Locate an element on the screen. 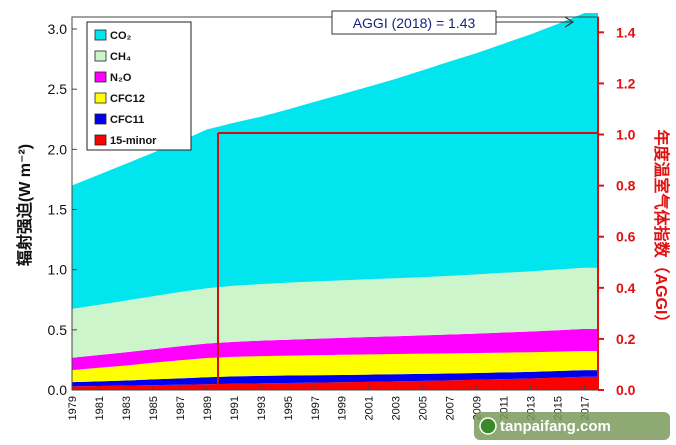 The image size is (676, 445). legend: CO₂ CH₄ N₂O CFC12 CFC11 15-minor is located at coordinates (139, 86).